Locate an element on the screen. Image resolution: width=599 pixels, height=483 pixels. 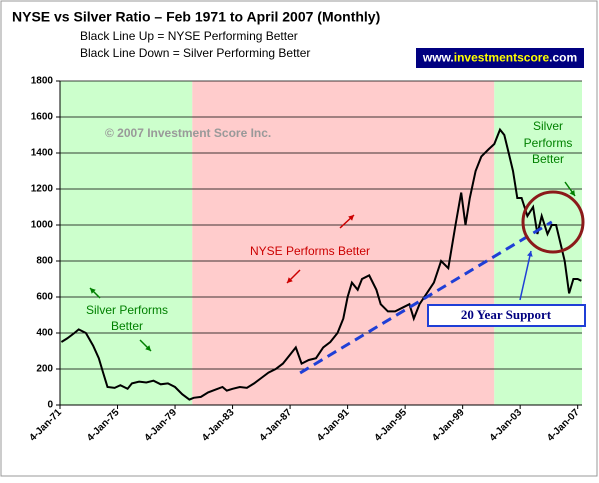
y-tick-label: 400 is located at coordinates (44, 333).